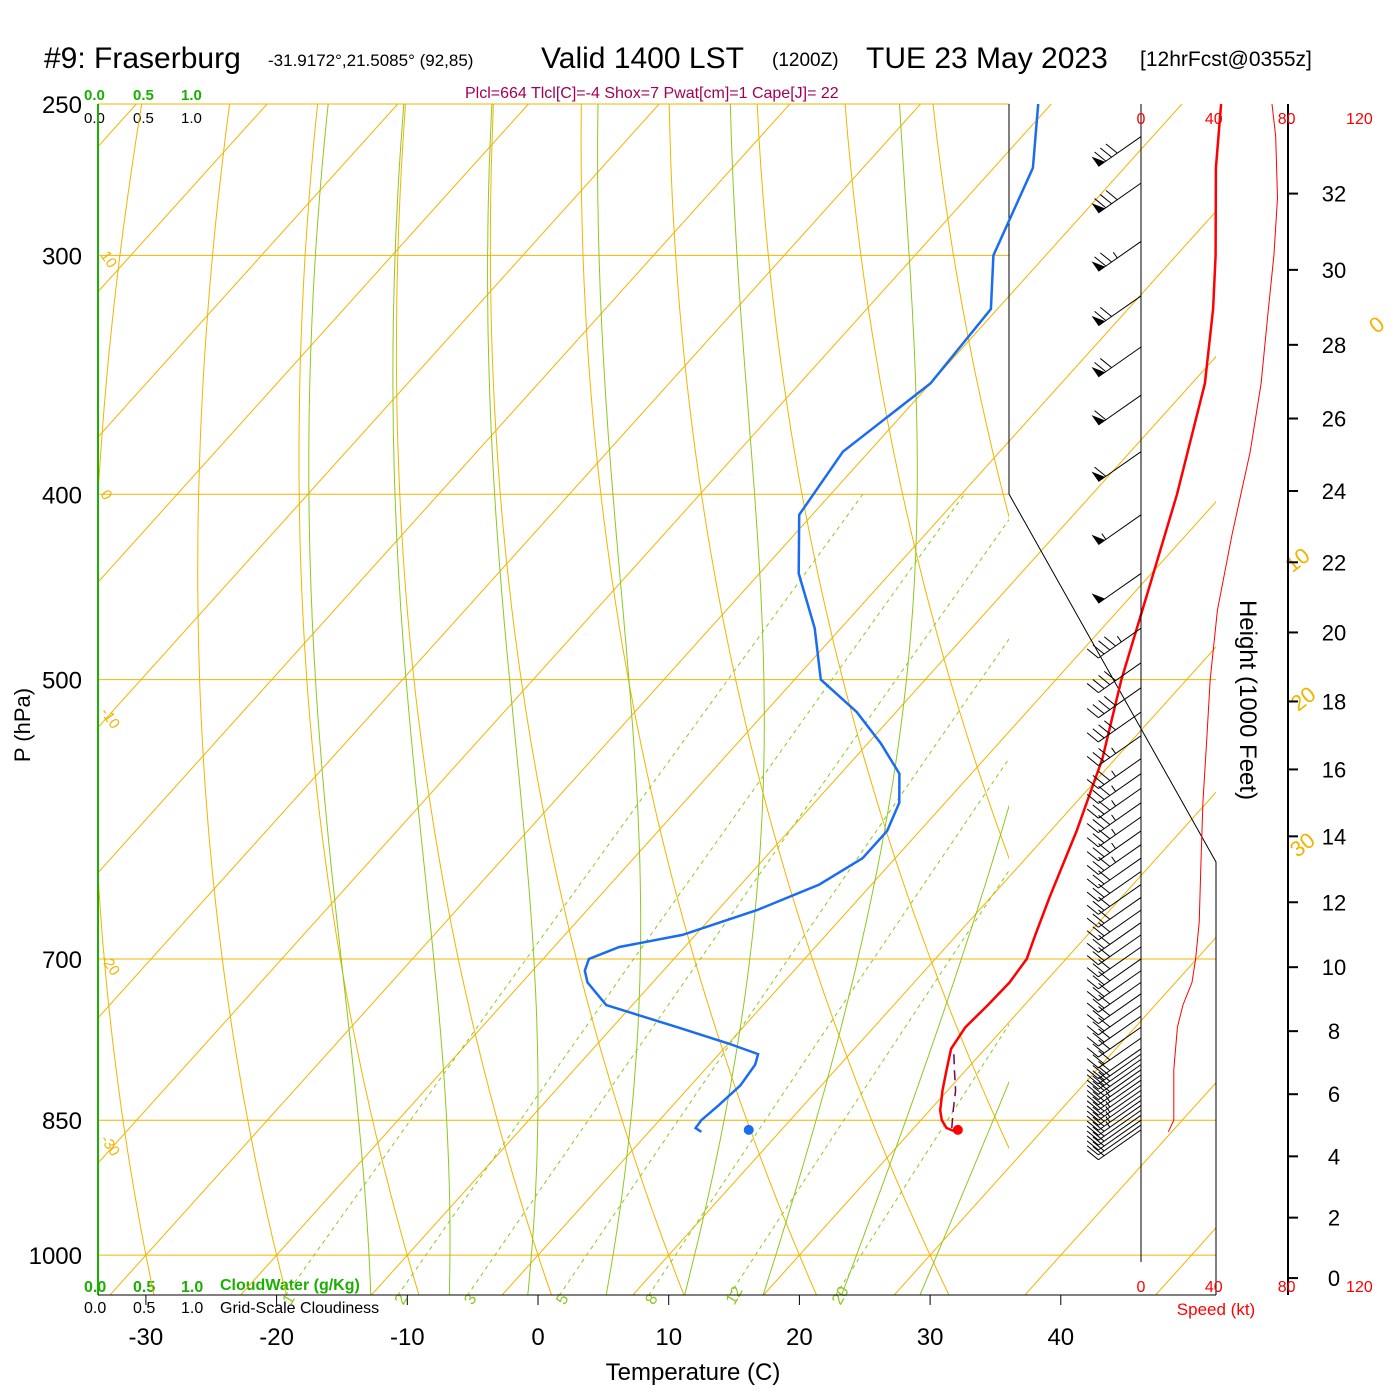  I want to click on mixing-ratio-line, so click(828, 1026).